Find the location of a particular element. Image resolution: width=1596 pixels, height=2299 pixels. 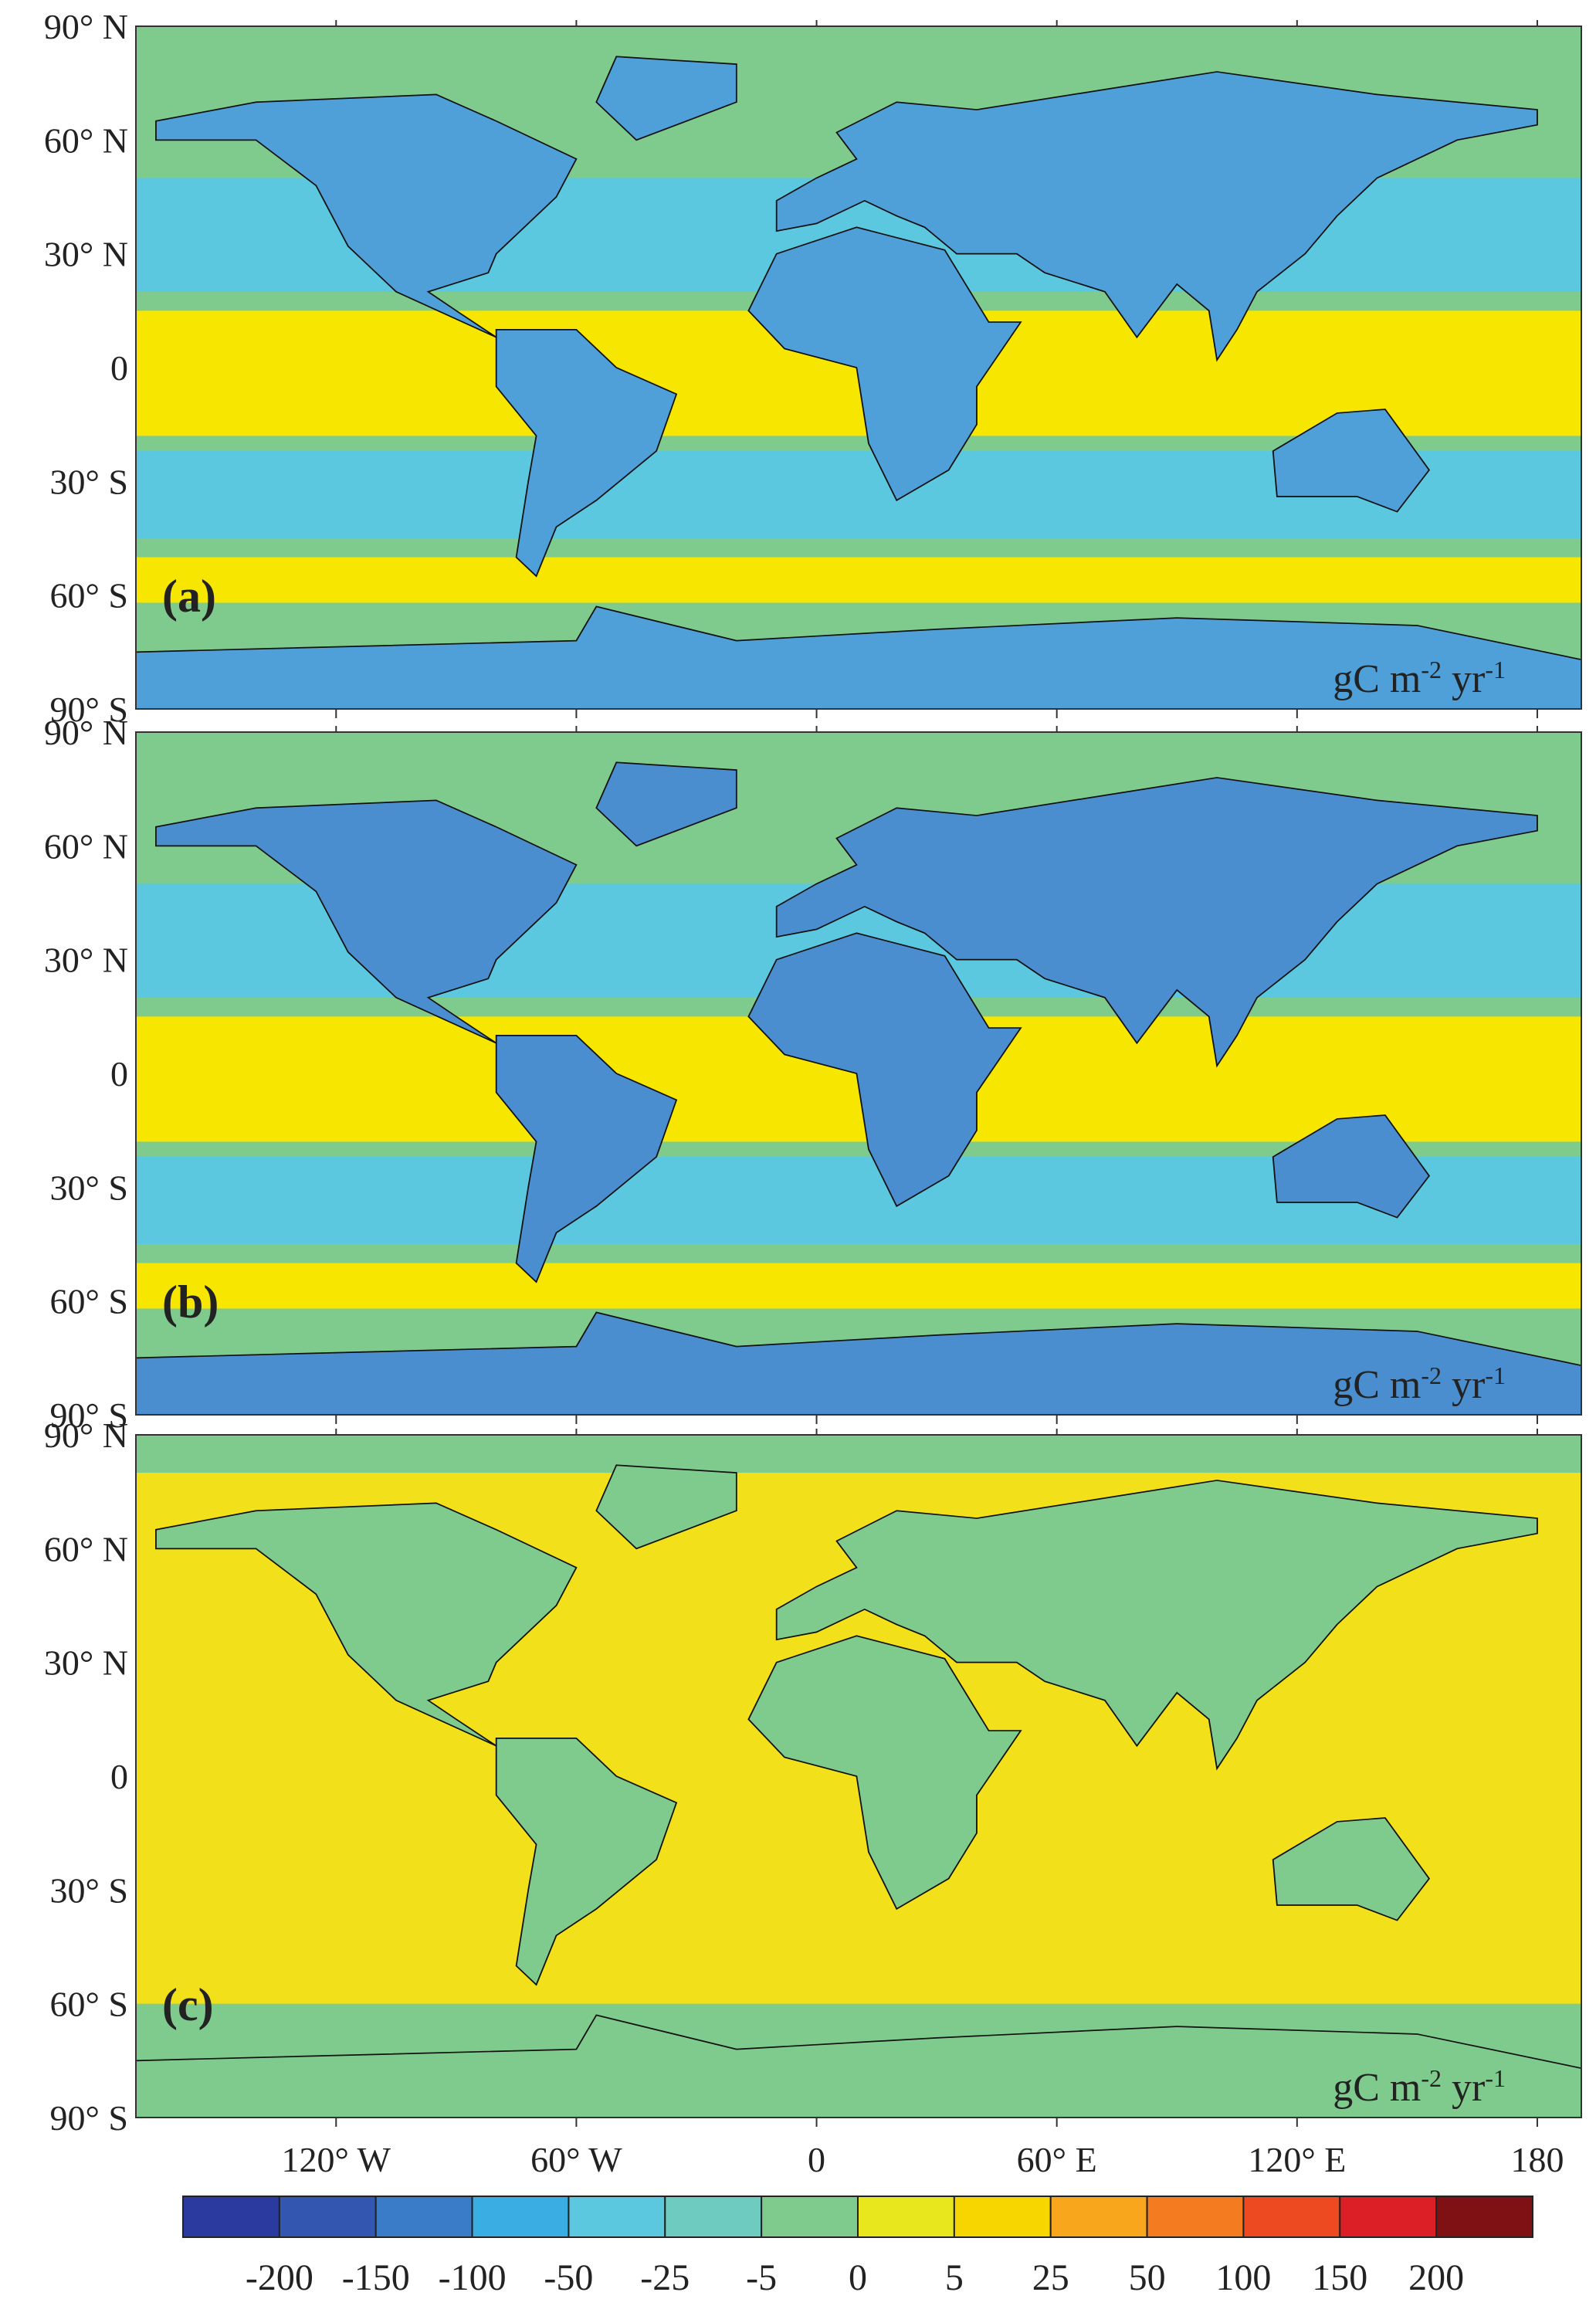

colorbar-tick-label: -50 is located at coordinates (568, 2276).